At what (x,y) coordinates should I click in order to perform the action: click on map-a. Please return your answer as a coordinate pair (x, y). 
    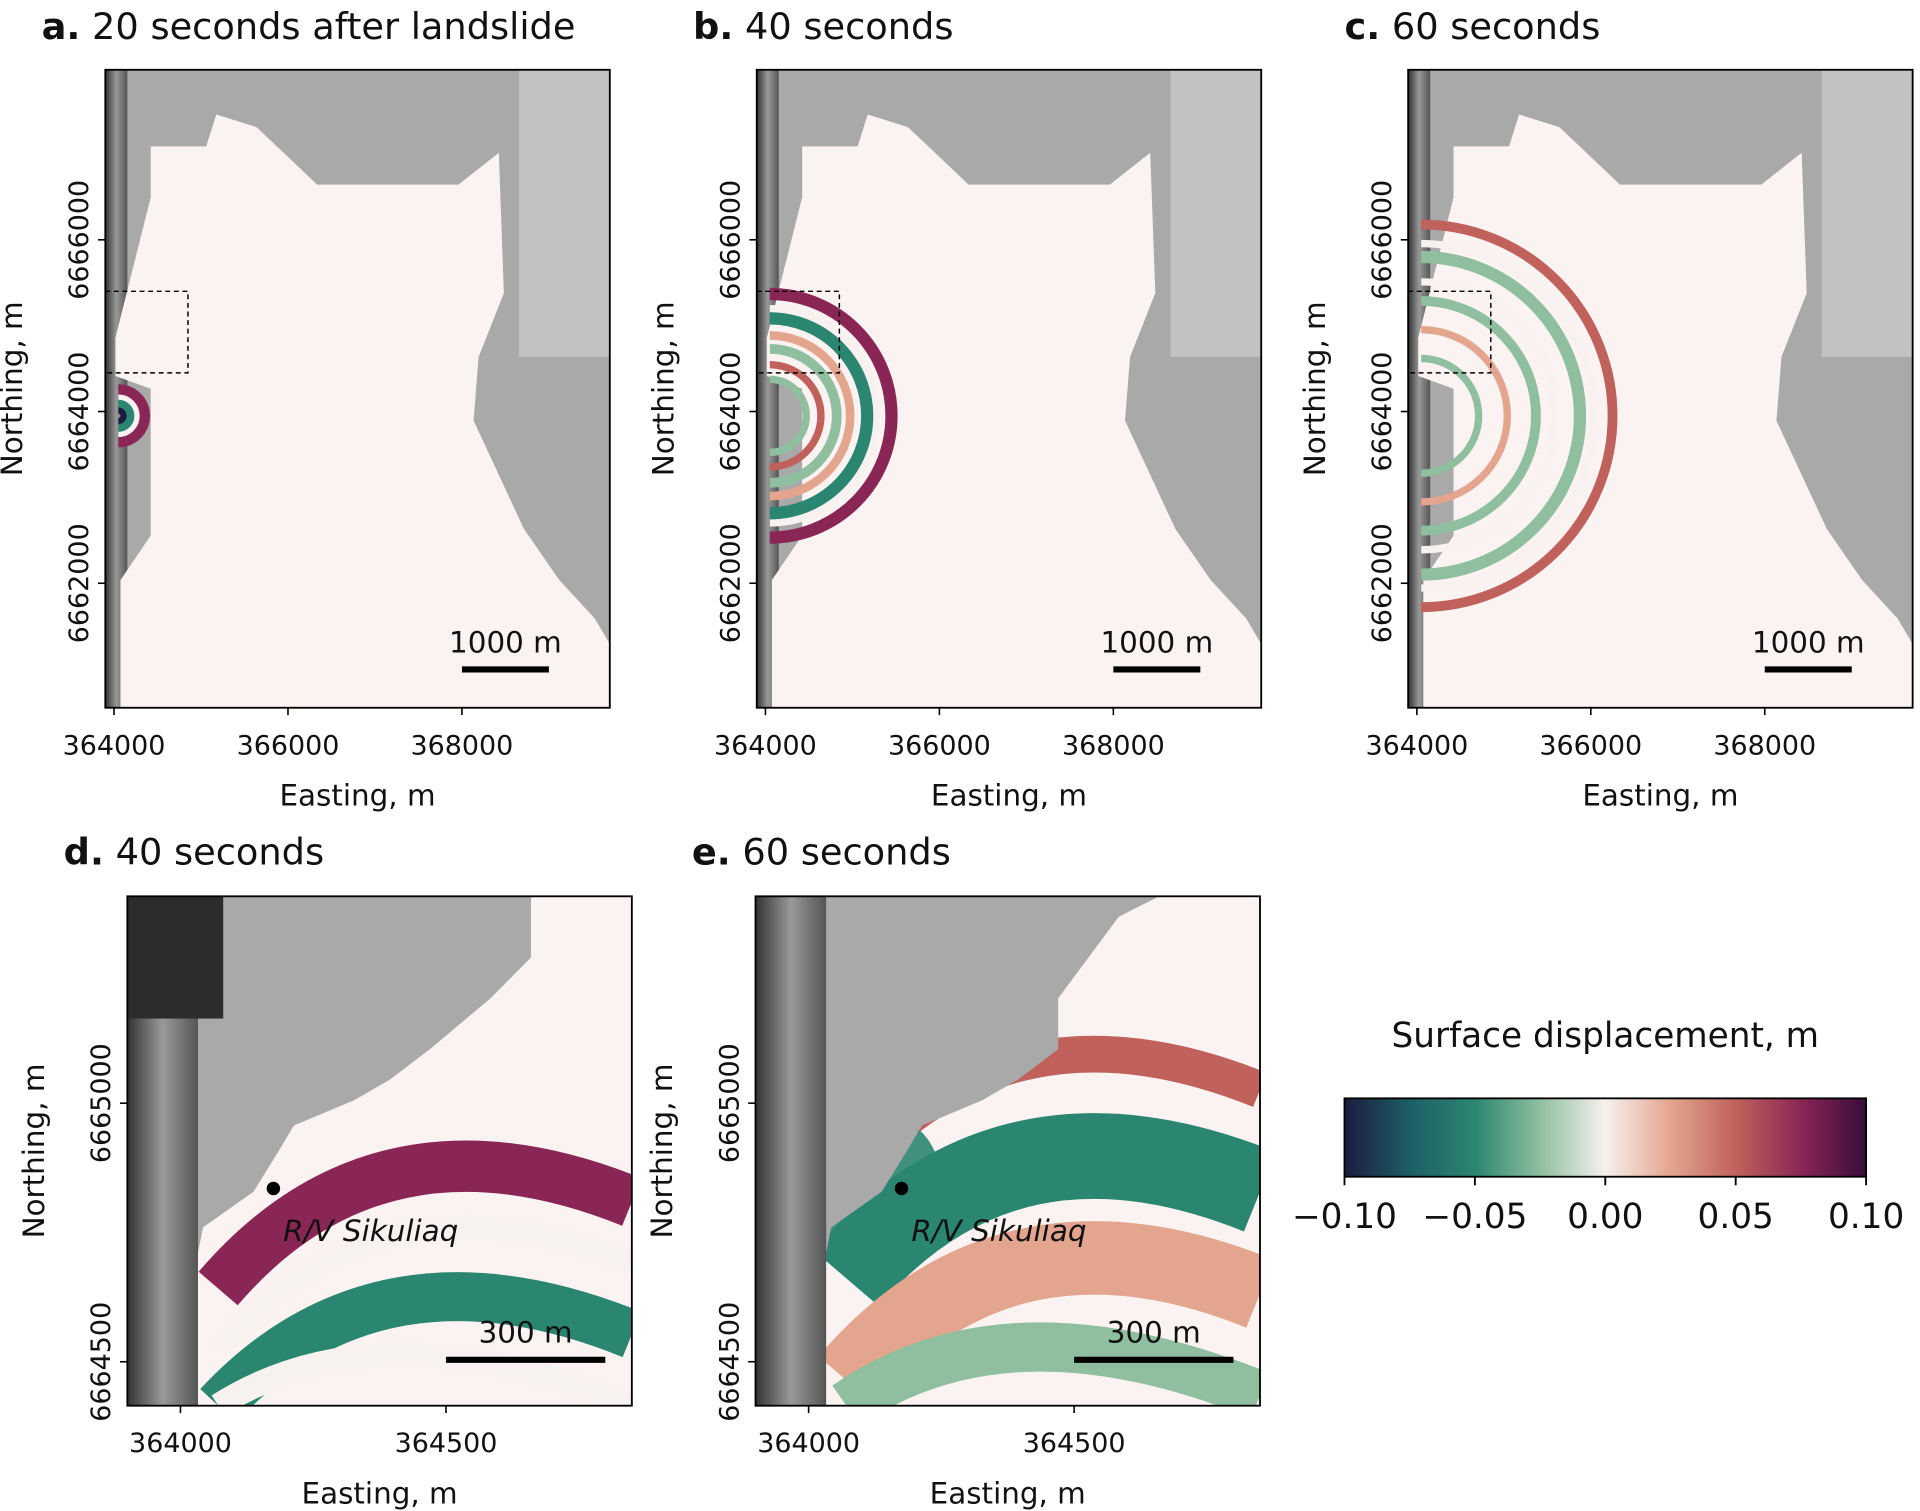
    Looking at the image, I should click on (357, 388).